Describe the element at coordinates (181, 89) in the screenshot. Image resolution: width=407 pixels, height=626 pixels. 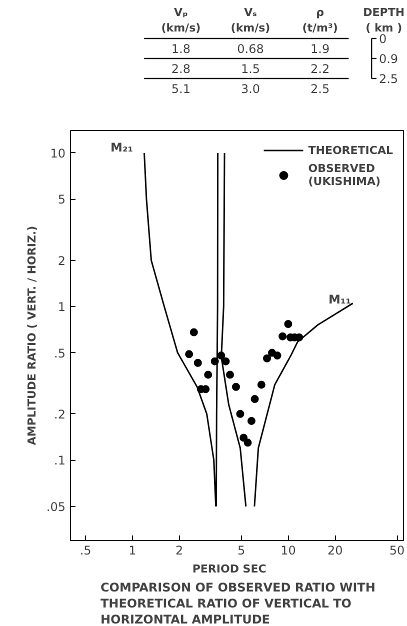
I see `text: 5.1` at that location.